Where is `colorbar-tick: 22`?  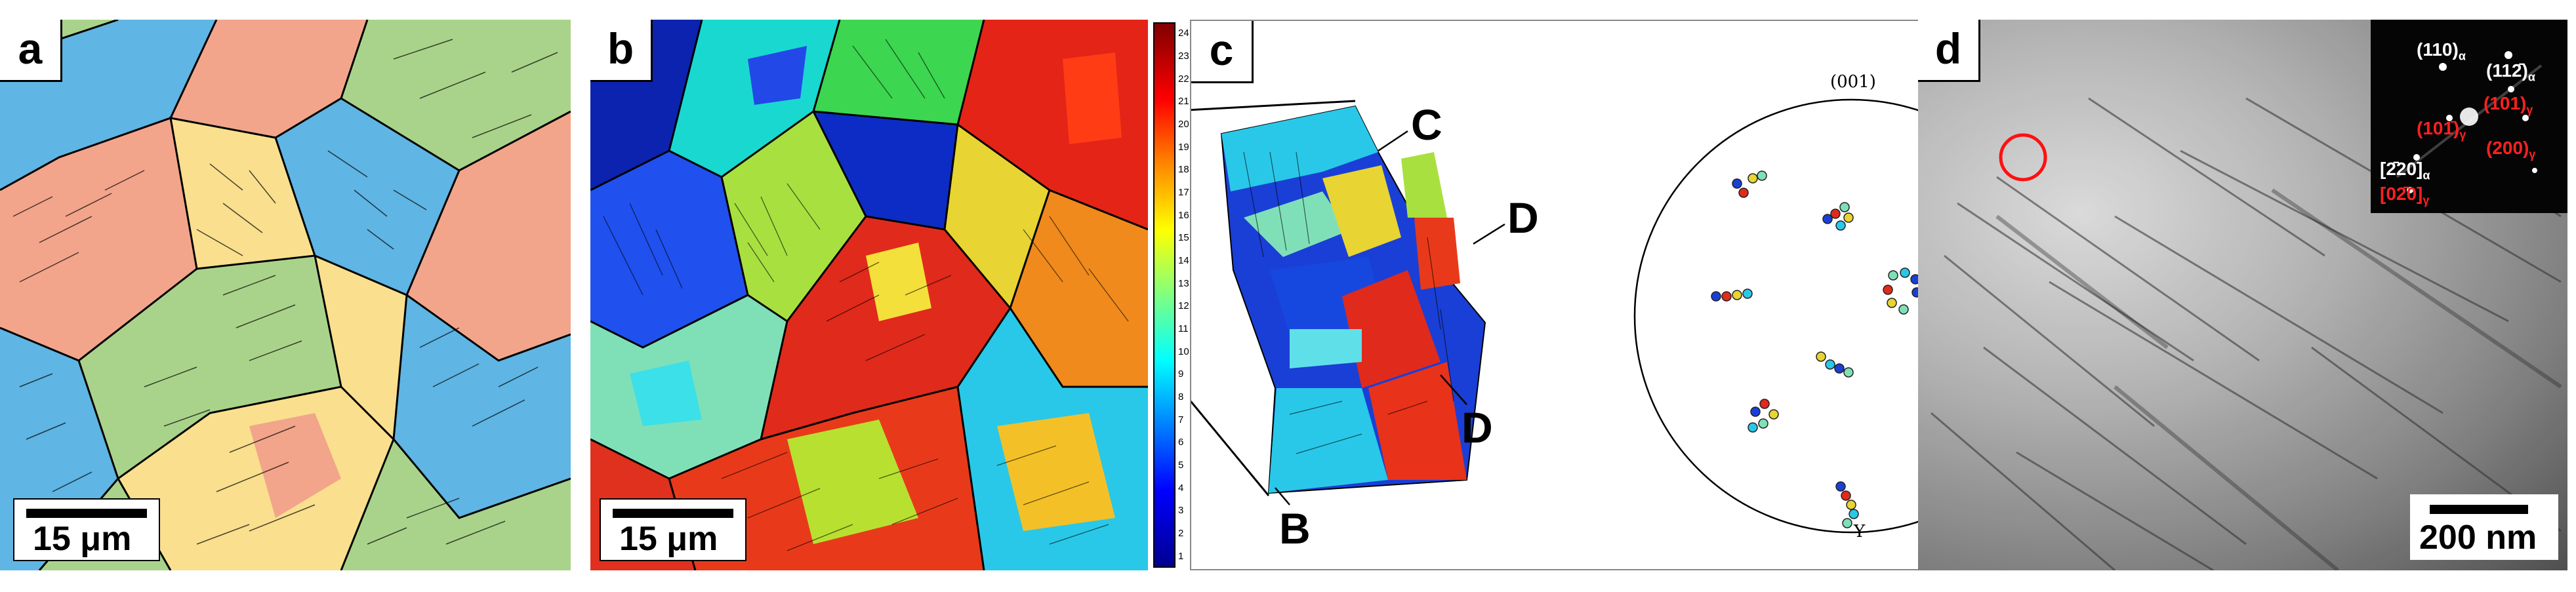 colorbar-tick: 22 is located at coordinates (1183, 79).